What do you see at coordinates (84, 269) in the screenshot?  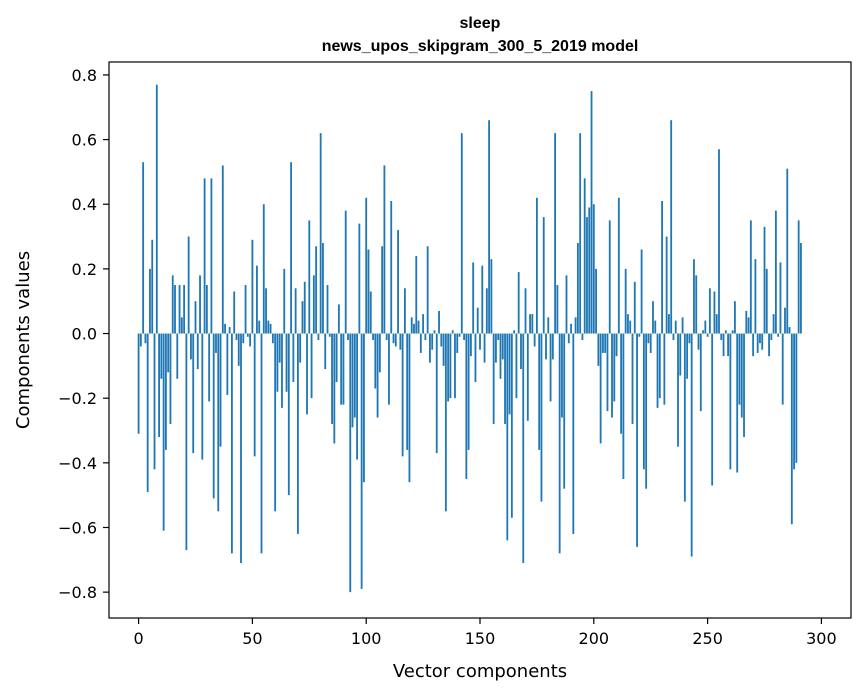 I see `y-tick-label: 0.2` at bounding box center [84, 269].